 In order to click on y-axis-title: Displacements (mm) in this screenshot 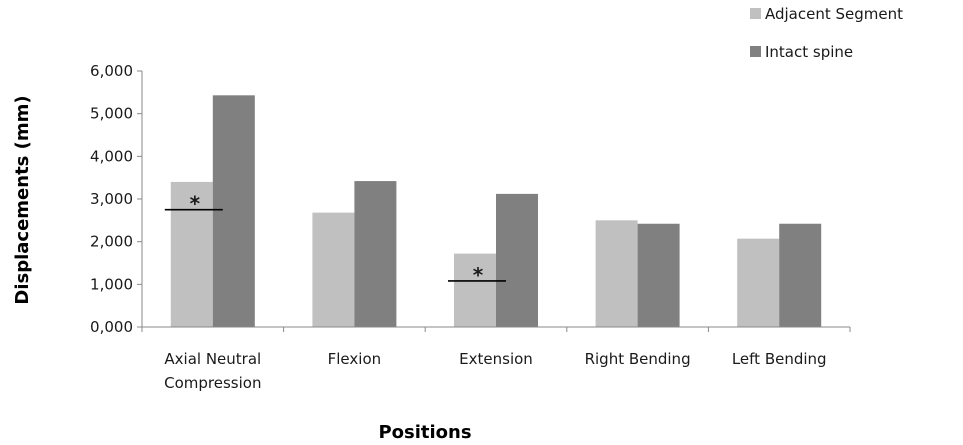, I will do `click(22, 199)`.